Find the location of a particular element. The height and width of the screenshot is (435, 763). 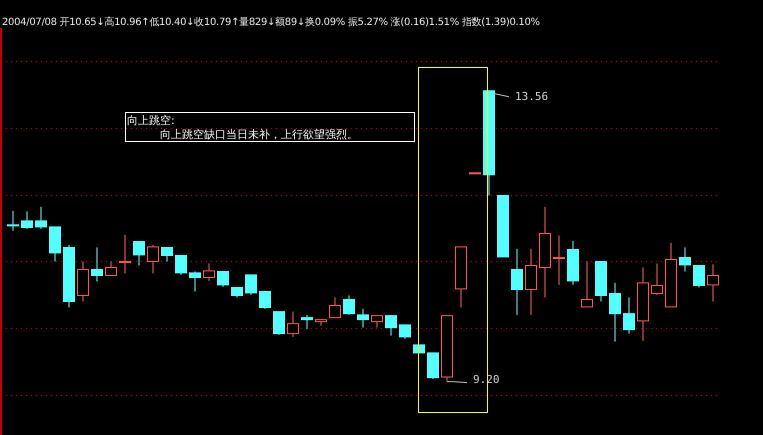

annotation: 向上跳空: is located at coordinates (151, 120).